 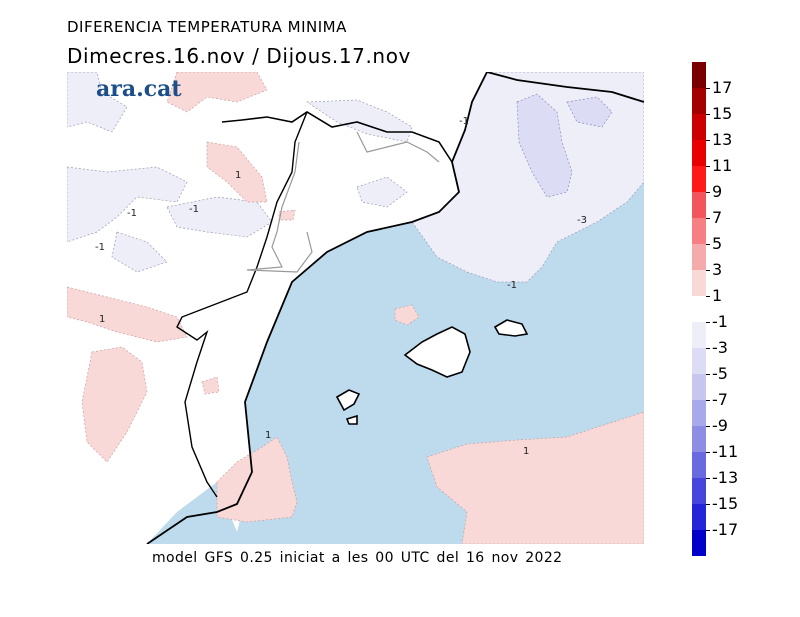 What do you see at coordinates (720, 347) in the screenshot?
I see `legend-label: -3` at bounding box center [720, 347].